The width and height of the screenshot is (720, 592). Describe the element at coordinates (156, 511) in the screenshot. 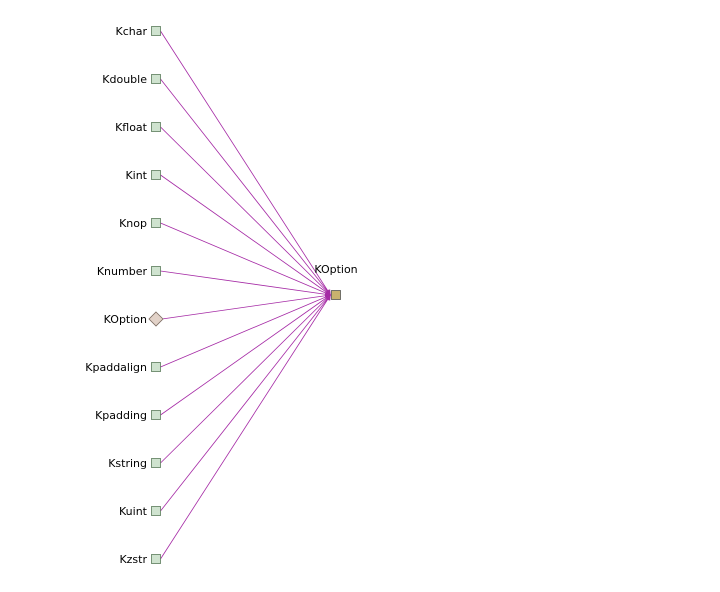

I see `node-kuint` at that location.